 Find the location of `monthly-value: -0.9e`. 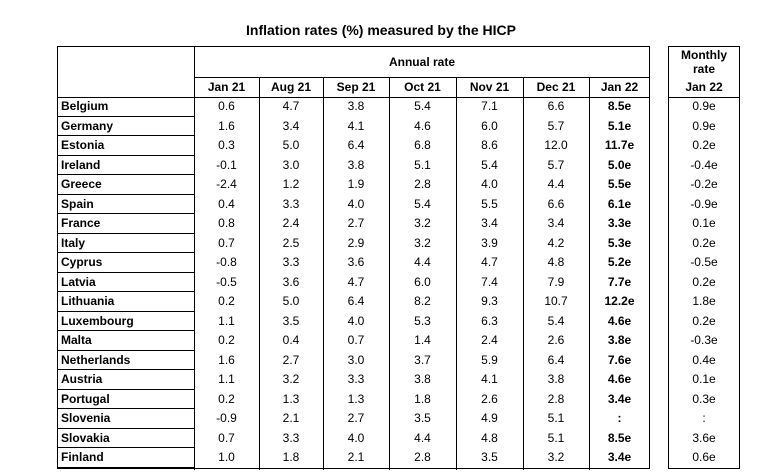

monthly-value: -0.9e is located at coordinates (704, 203).